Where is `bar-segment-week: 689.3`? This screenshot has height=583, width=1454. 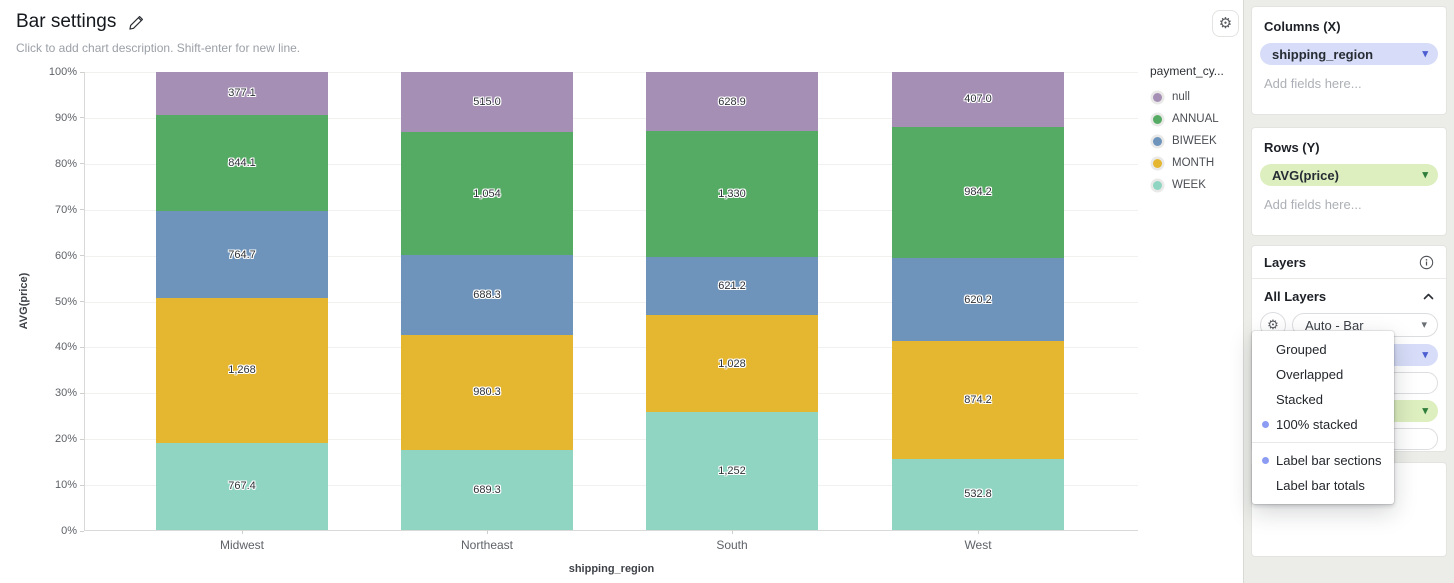 bar-segment-week: 689.3 is located at coordinates (487, 489).